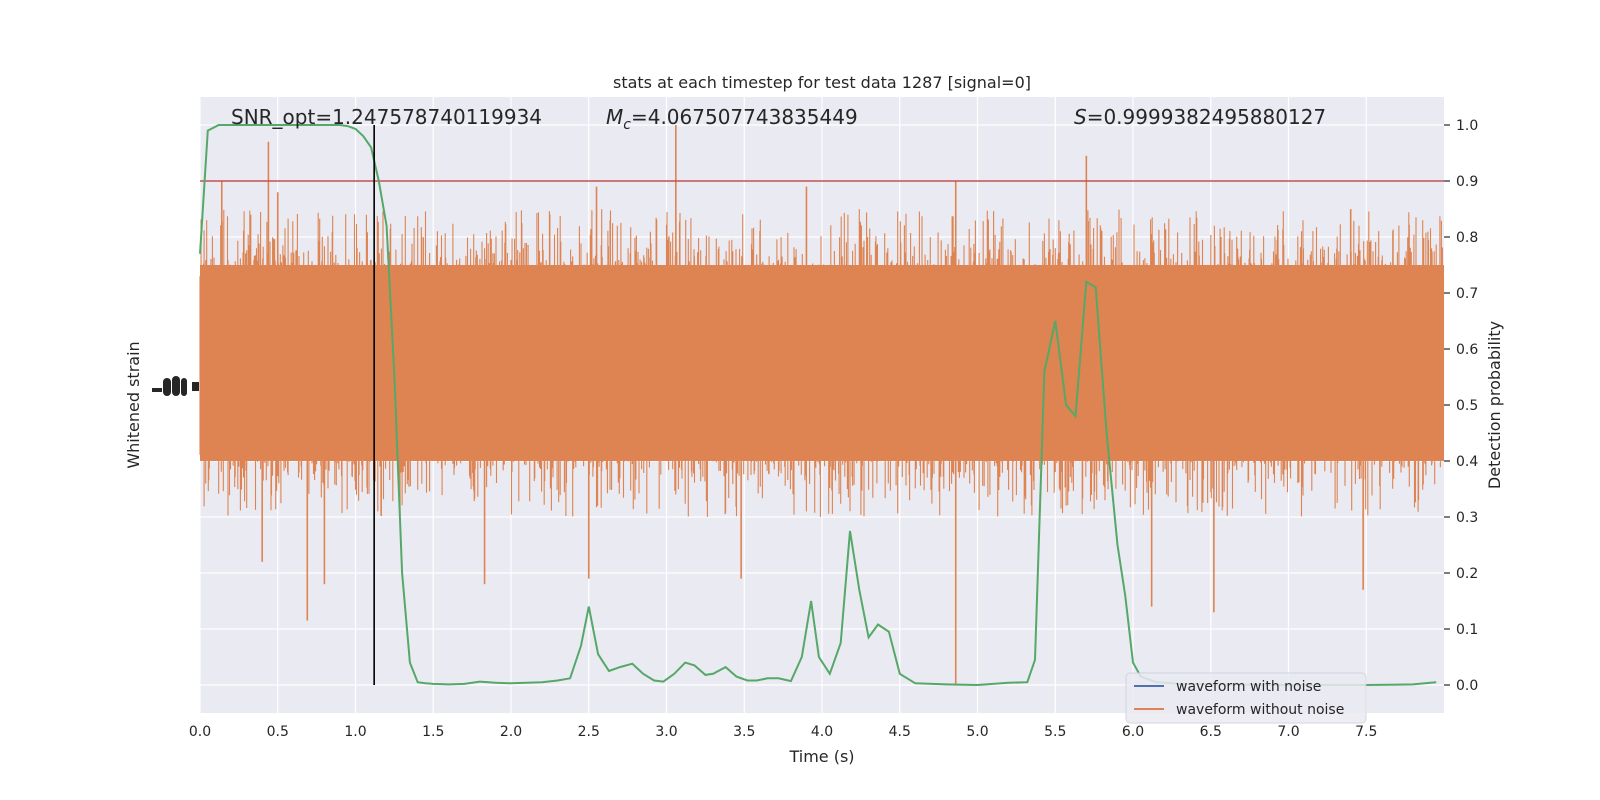  What do you see at coordinates (1366, 732) in the screenshot?
I see `x-tick-label: 7.5` at bounding box center [1366, 732].